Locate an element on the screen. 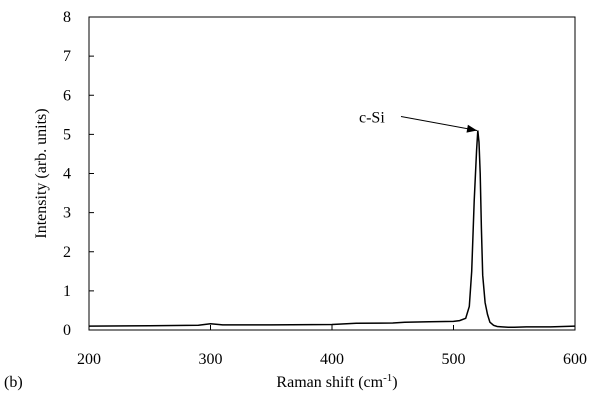 The image size is (600, 400). x-tick-label: 500 is located at coordinates (454, 359).